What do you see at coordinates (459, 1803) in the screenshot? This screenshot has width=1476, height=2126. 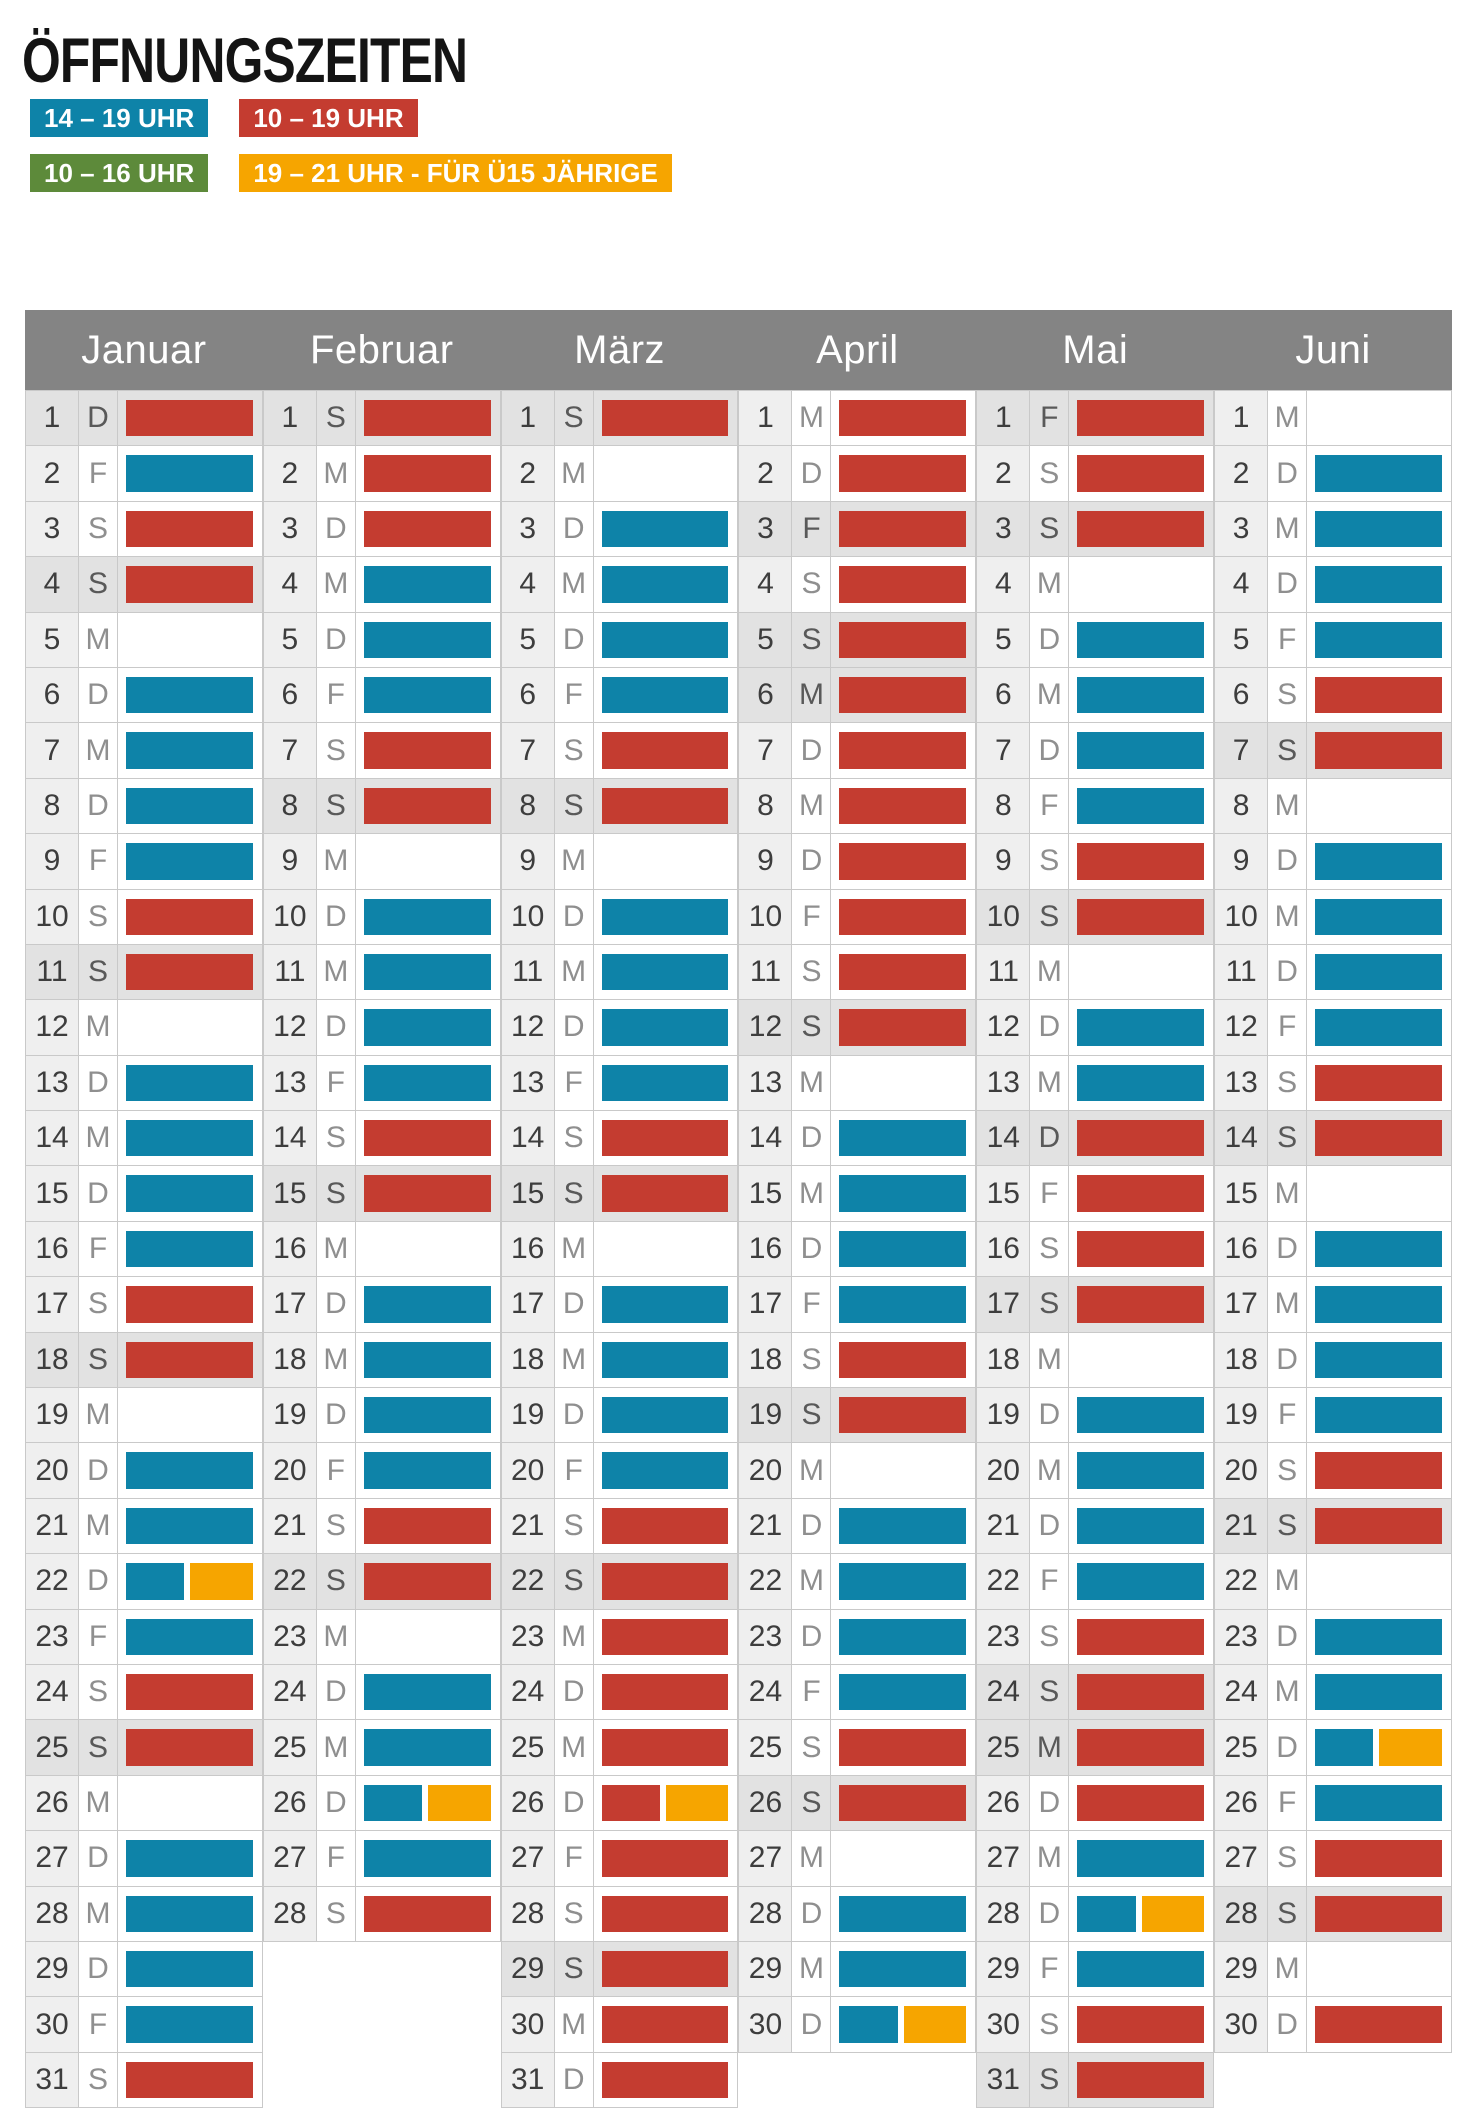 I see `orange-hours-bar` at bounding box center [459, 1803].